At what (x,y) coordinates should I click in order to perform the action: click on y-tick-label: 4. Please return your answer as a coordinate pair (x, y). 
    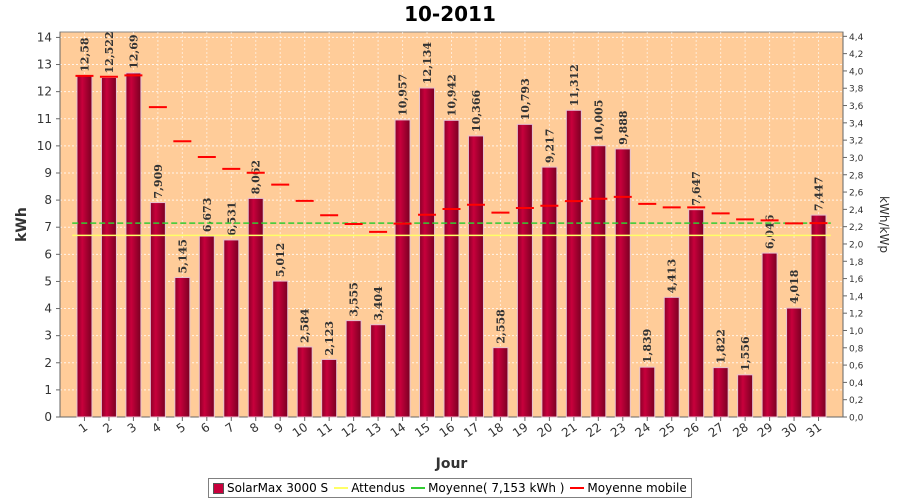
    Looking at the image, I should click on (48, 309).